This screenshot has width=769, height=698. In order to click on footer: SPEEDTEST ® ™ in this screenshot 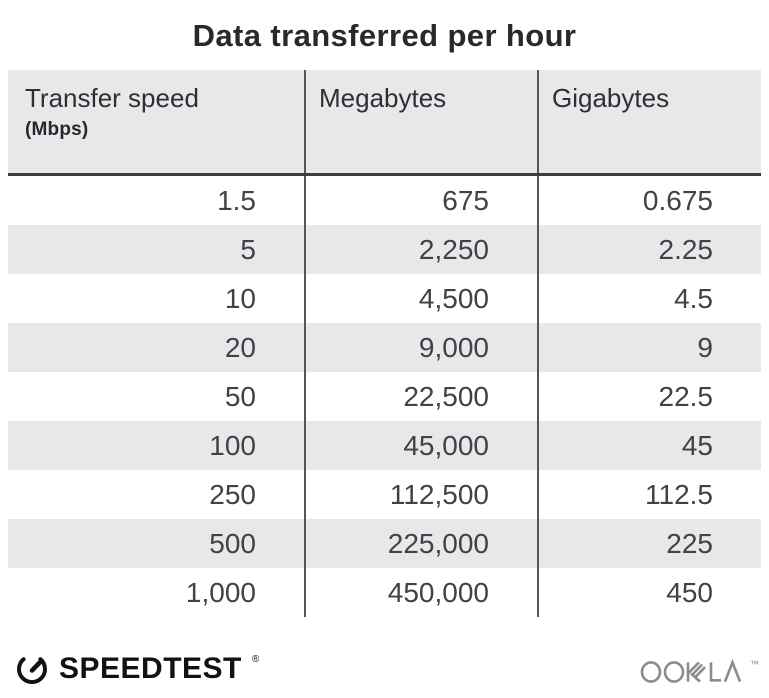, I will do `click(384, 669)`.